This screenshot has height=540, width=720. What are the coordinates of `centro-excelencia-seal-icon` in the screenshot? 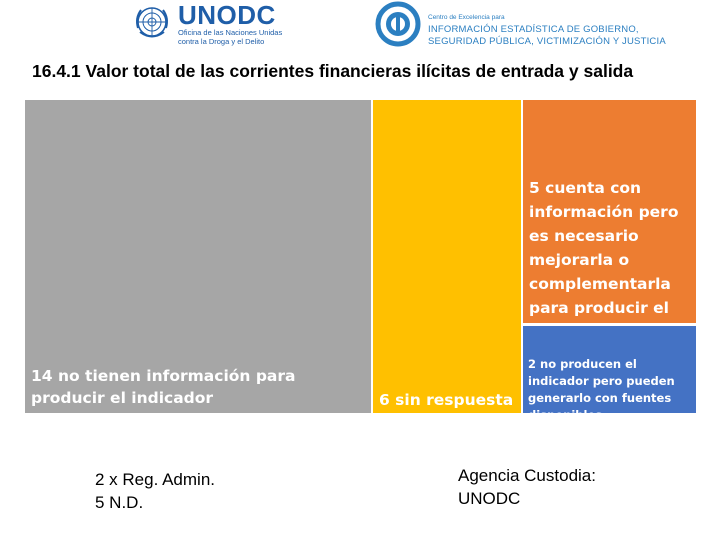 It's located at (398, 24).